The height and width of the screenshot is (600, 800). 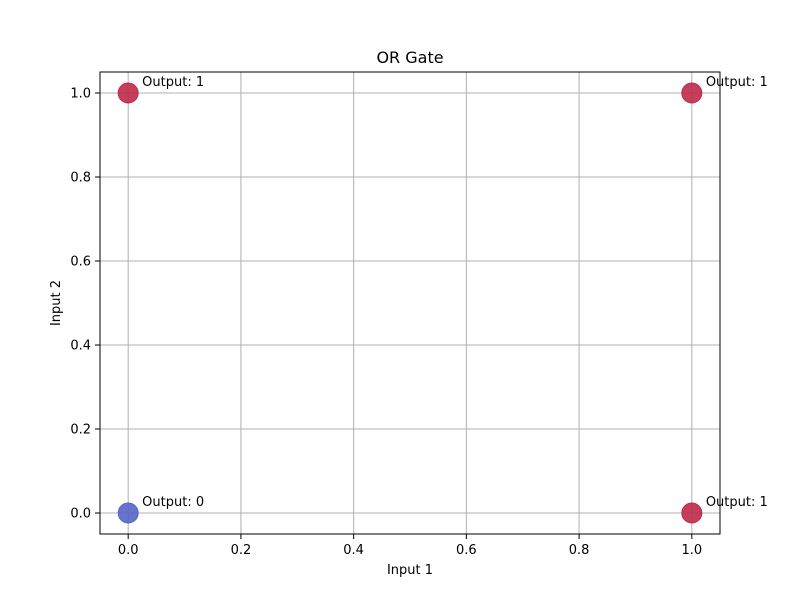 What do you see at coordinates (80, 178) in the screenshot?
I see `y-tick-label: 0.8` at bounding box center [80, 178].